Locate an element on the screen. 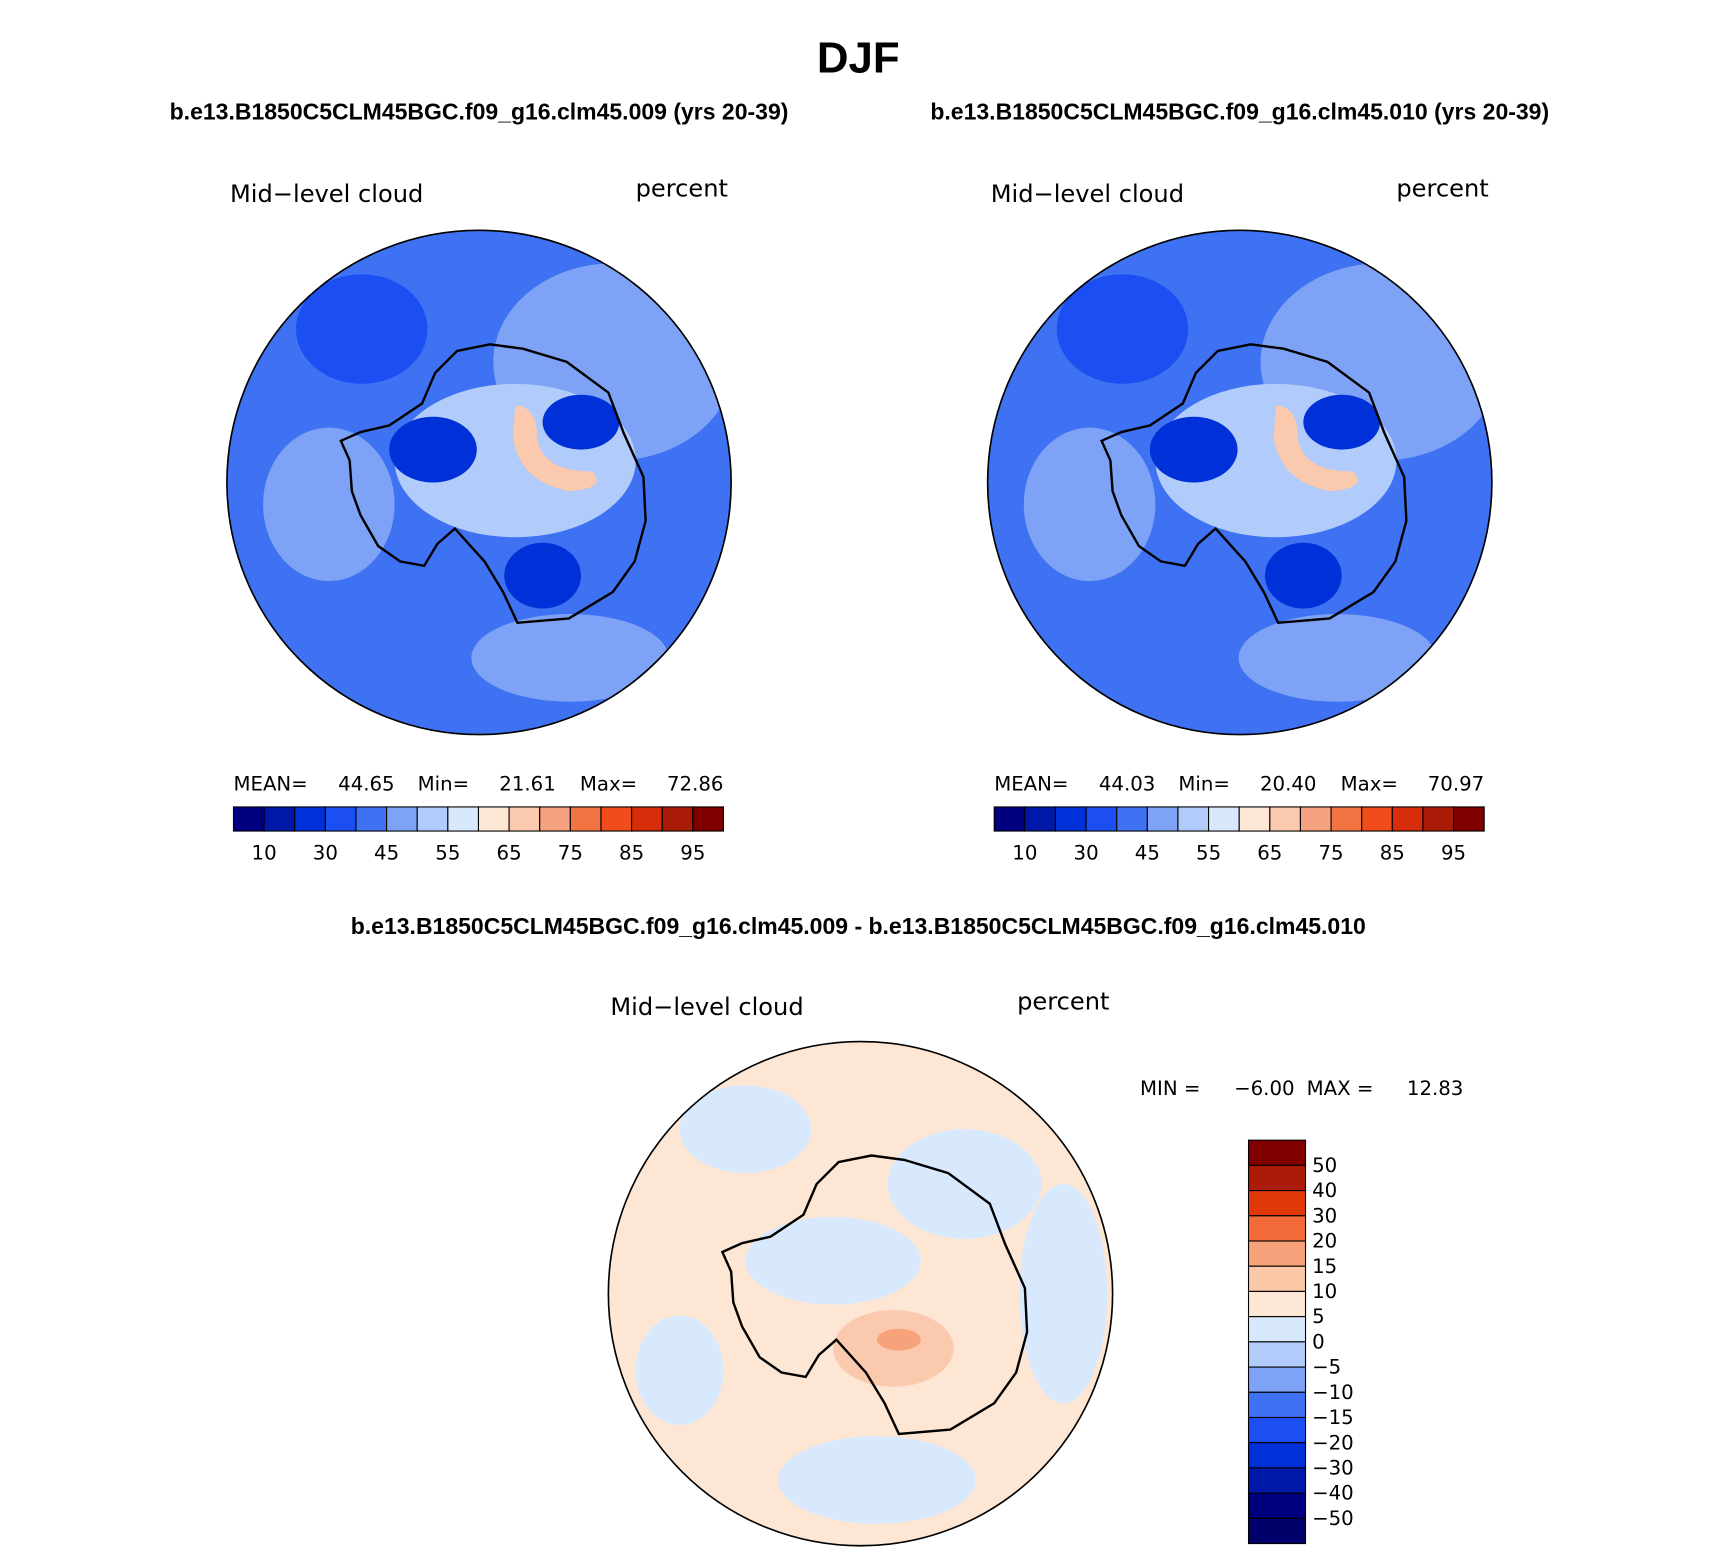 The width and height of the screenshot is (1710, 1547). stat-value: 12.83 is located at coordinates (1435, 1088).